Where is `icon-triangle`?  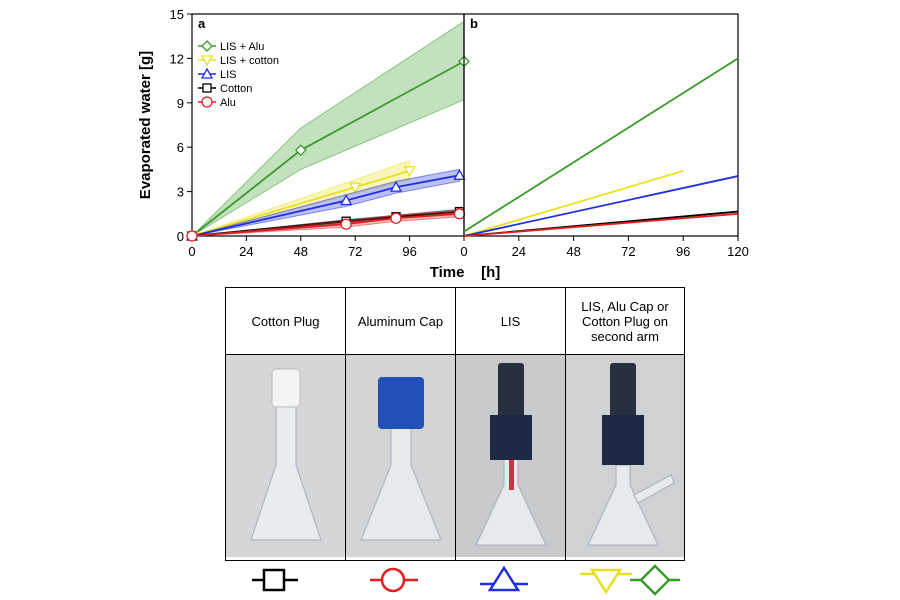 icon-triangle is located at coordinates (504, 578).